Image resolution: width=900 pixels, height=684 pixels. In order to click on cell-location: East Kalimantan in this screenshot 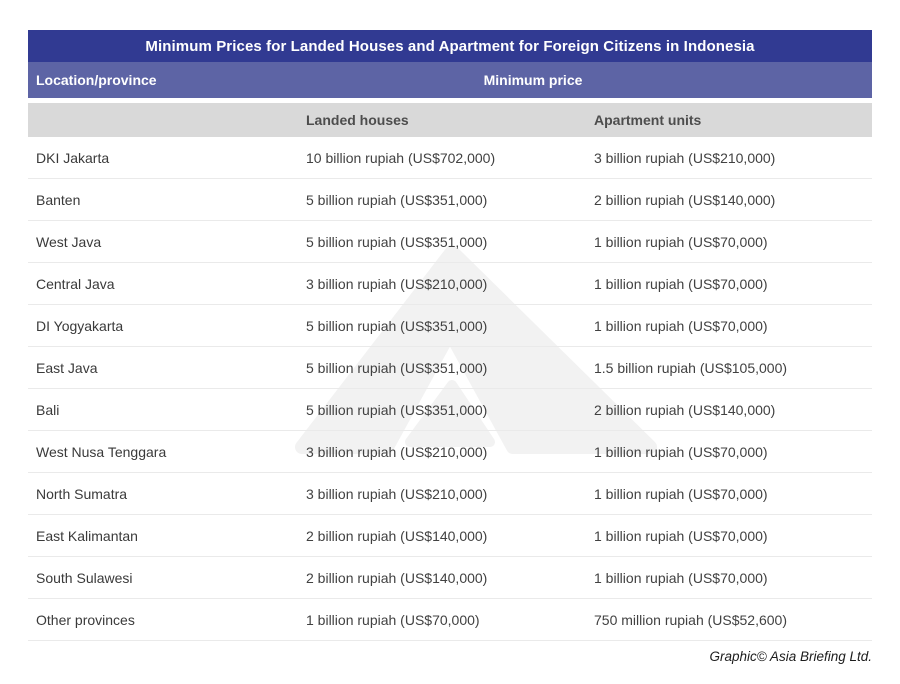, I will do `click(87, 535)`.